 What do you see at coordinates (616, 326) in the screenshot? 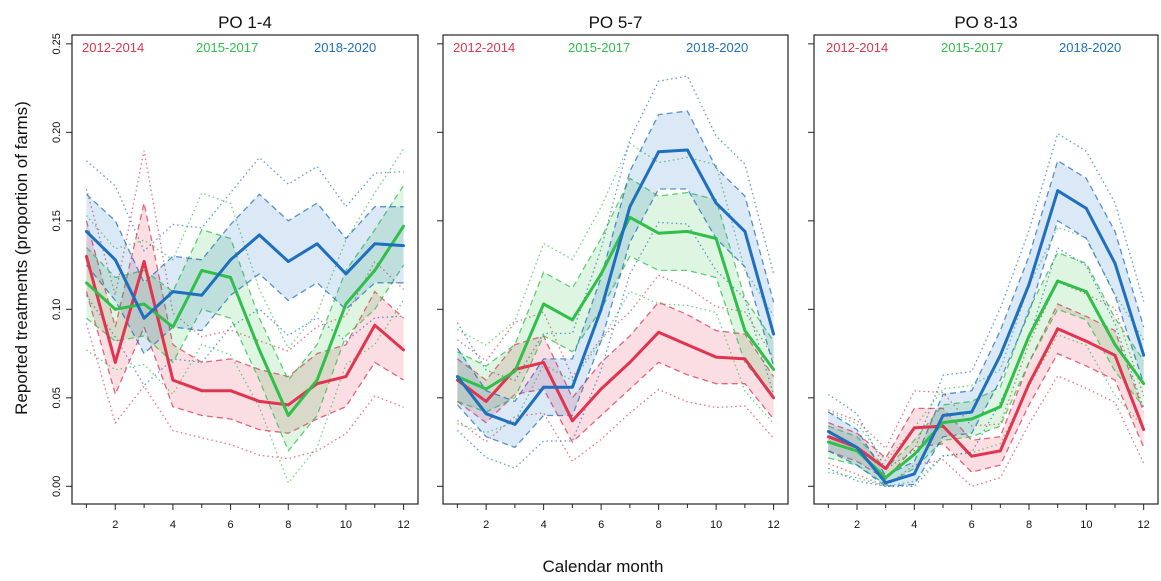
I see `dotted-upper-2012-2014` at bounding box center [616, 326].